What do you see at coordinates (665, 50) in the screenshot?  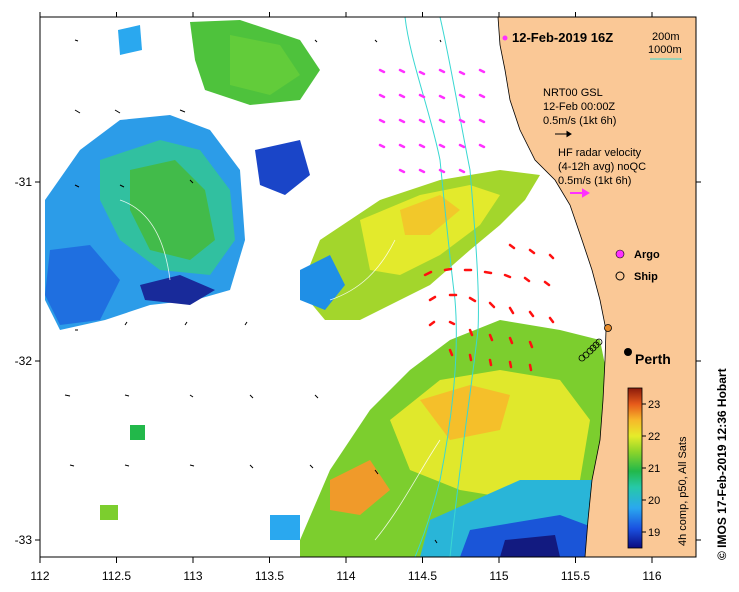 I see `depth-legend-1000m: 1000m` at bounding box center [665, 50].